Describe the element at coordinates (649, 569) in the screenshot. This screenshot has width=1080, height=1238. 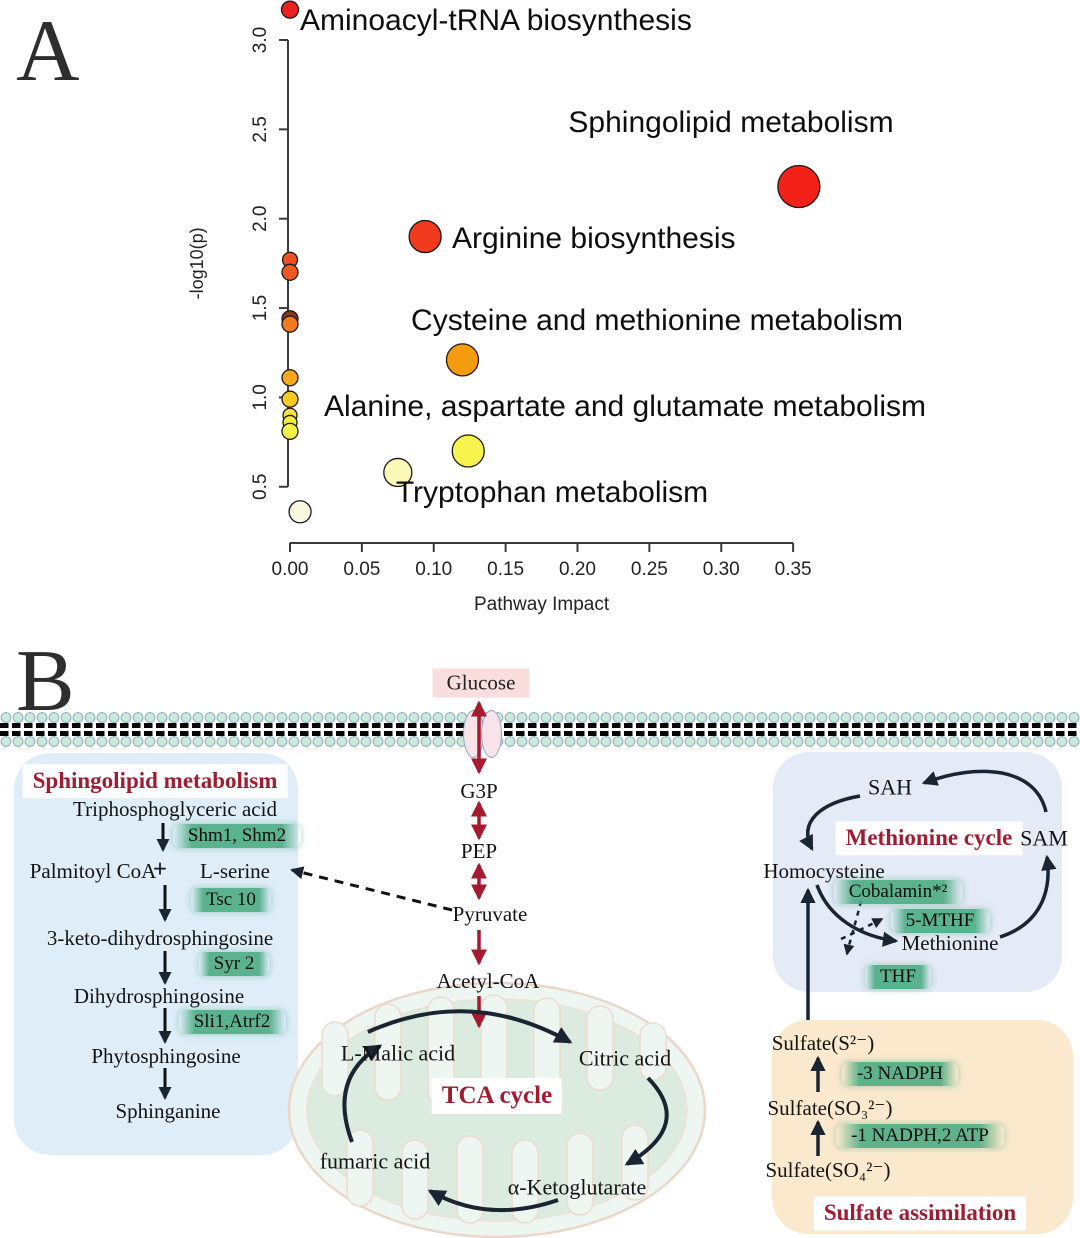
I see `x-tick-label: 0.25` at that location.